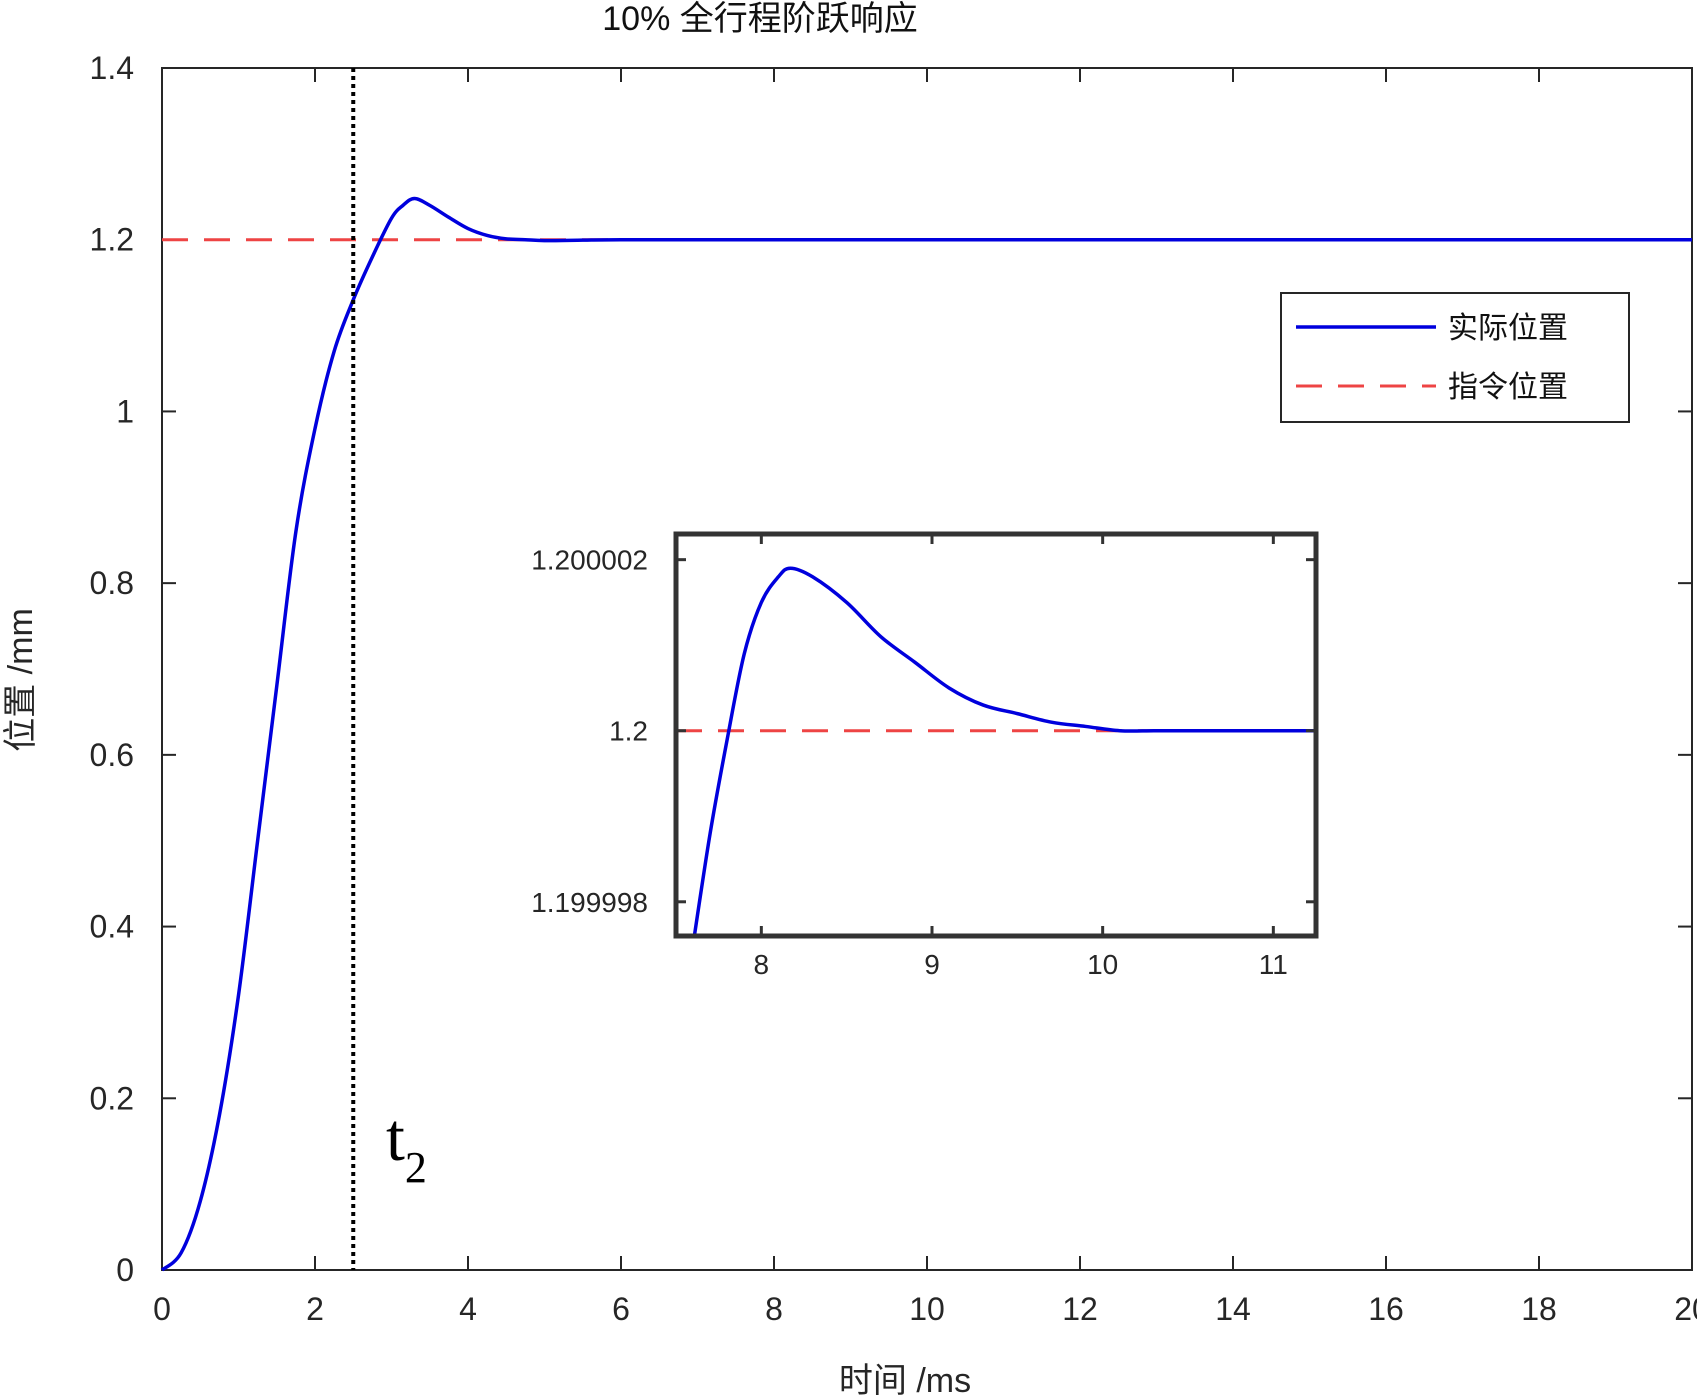  I want to click on y-tick-label: 1.4, so click(112, 68).